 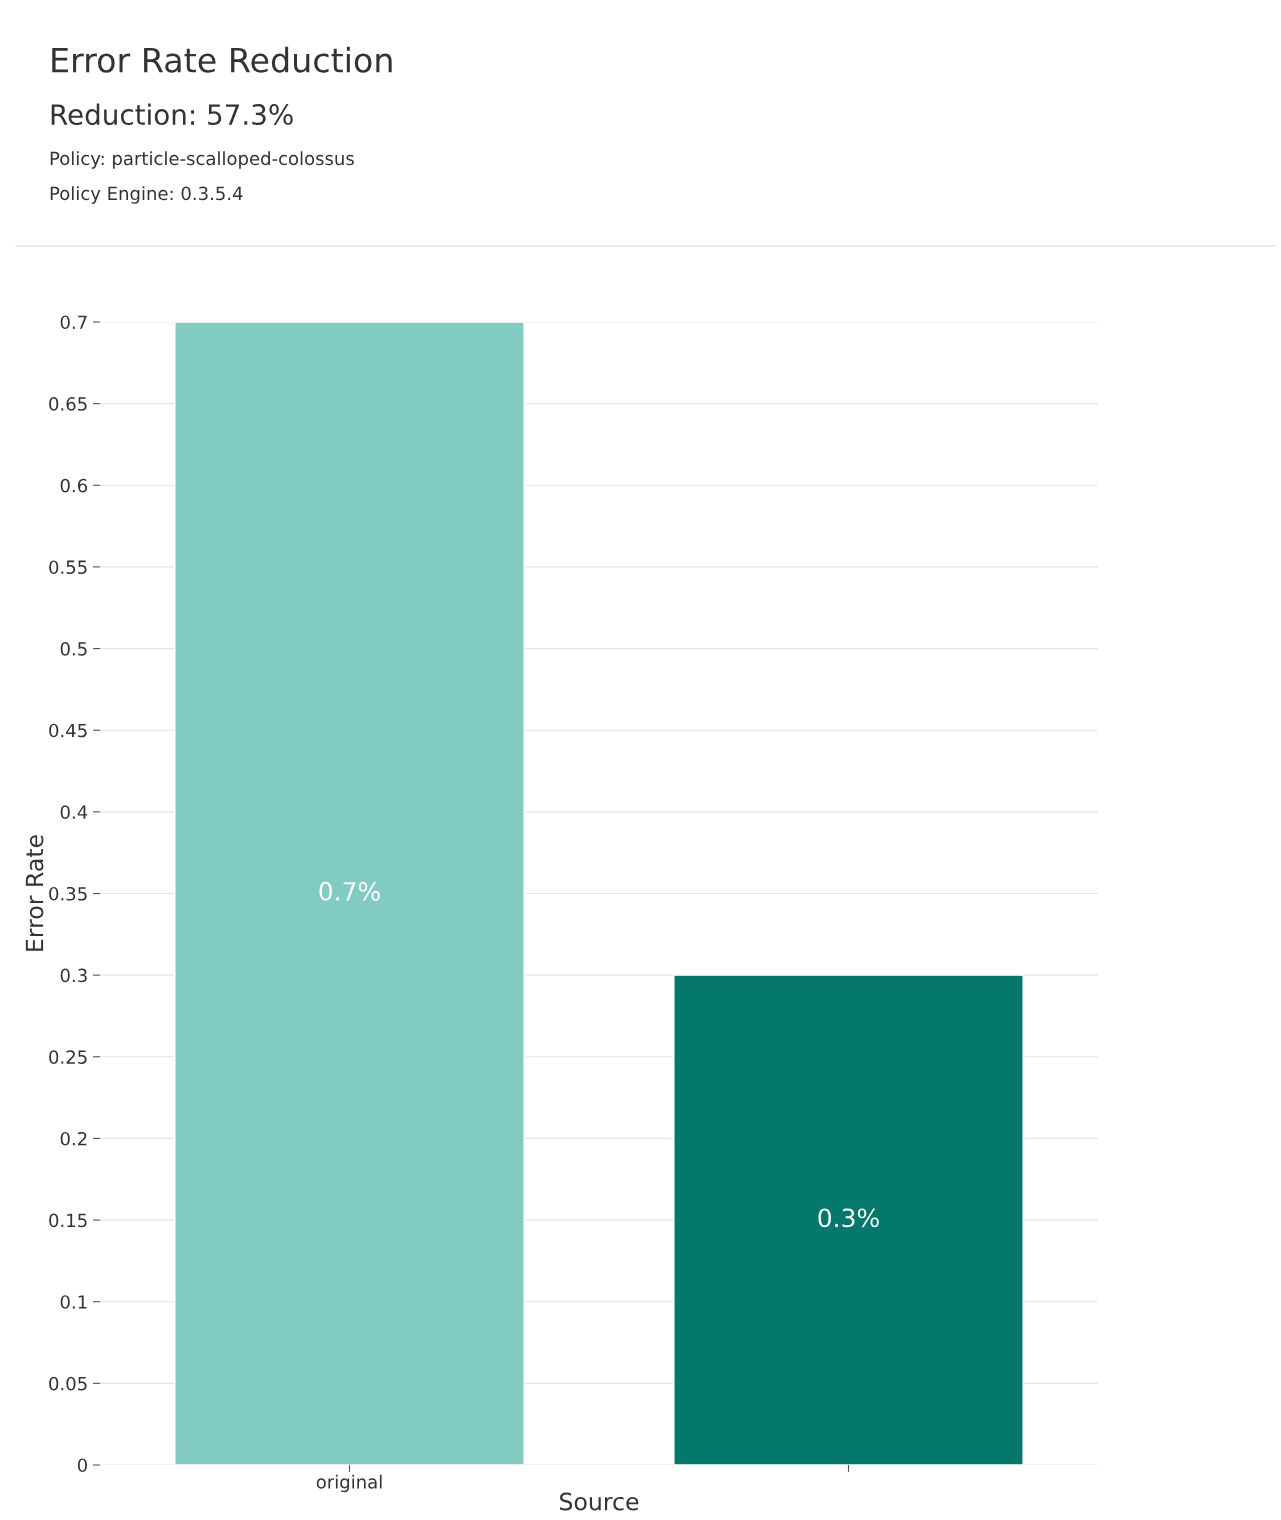 I want to click on y-tick-label: 0.55, so click(x=68, y=567).